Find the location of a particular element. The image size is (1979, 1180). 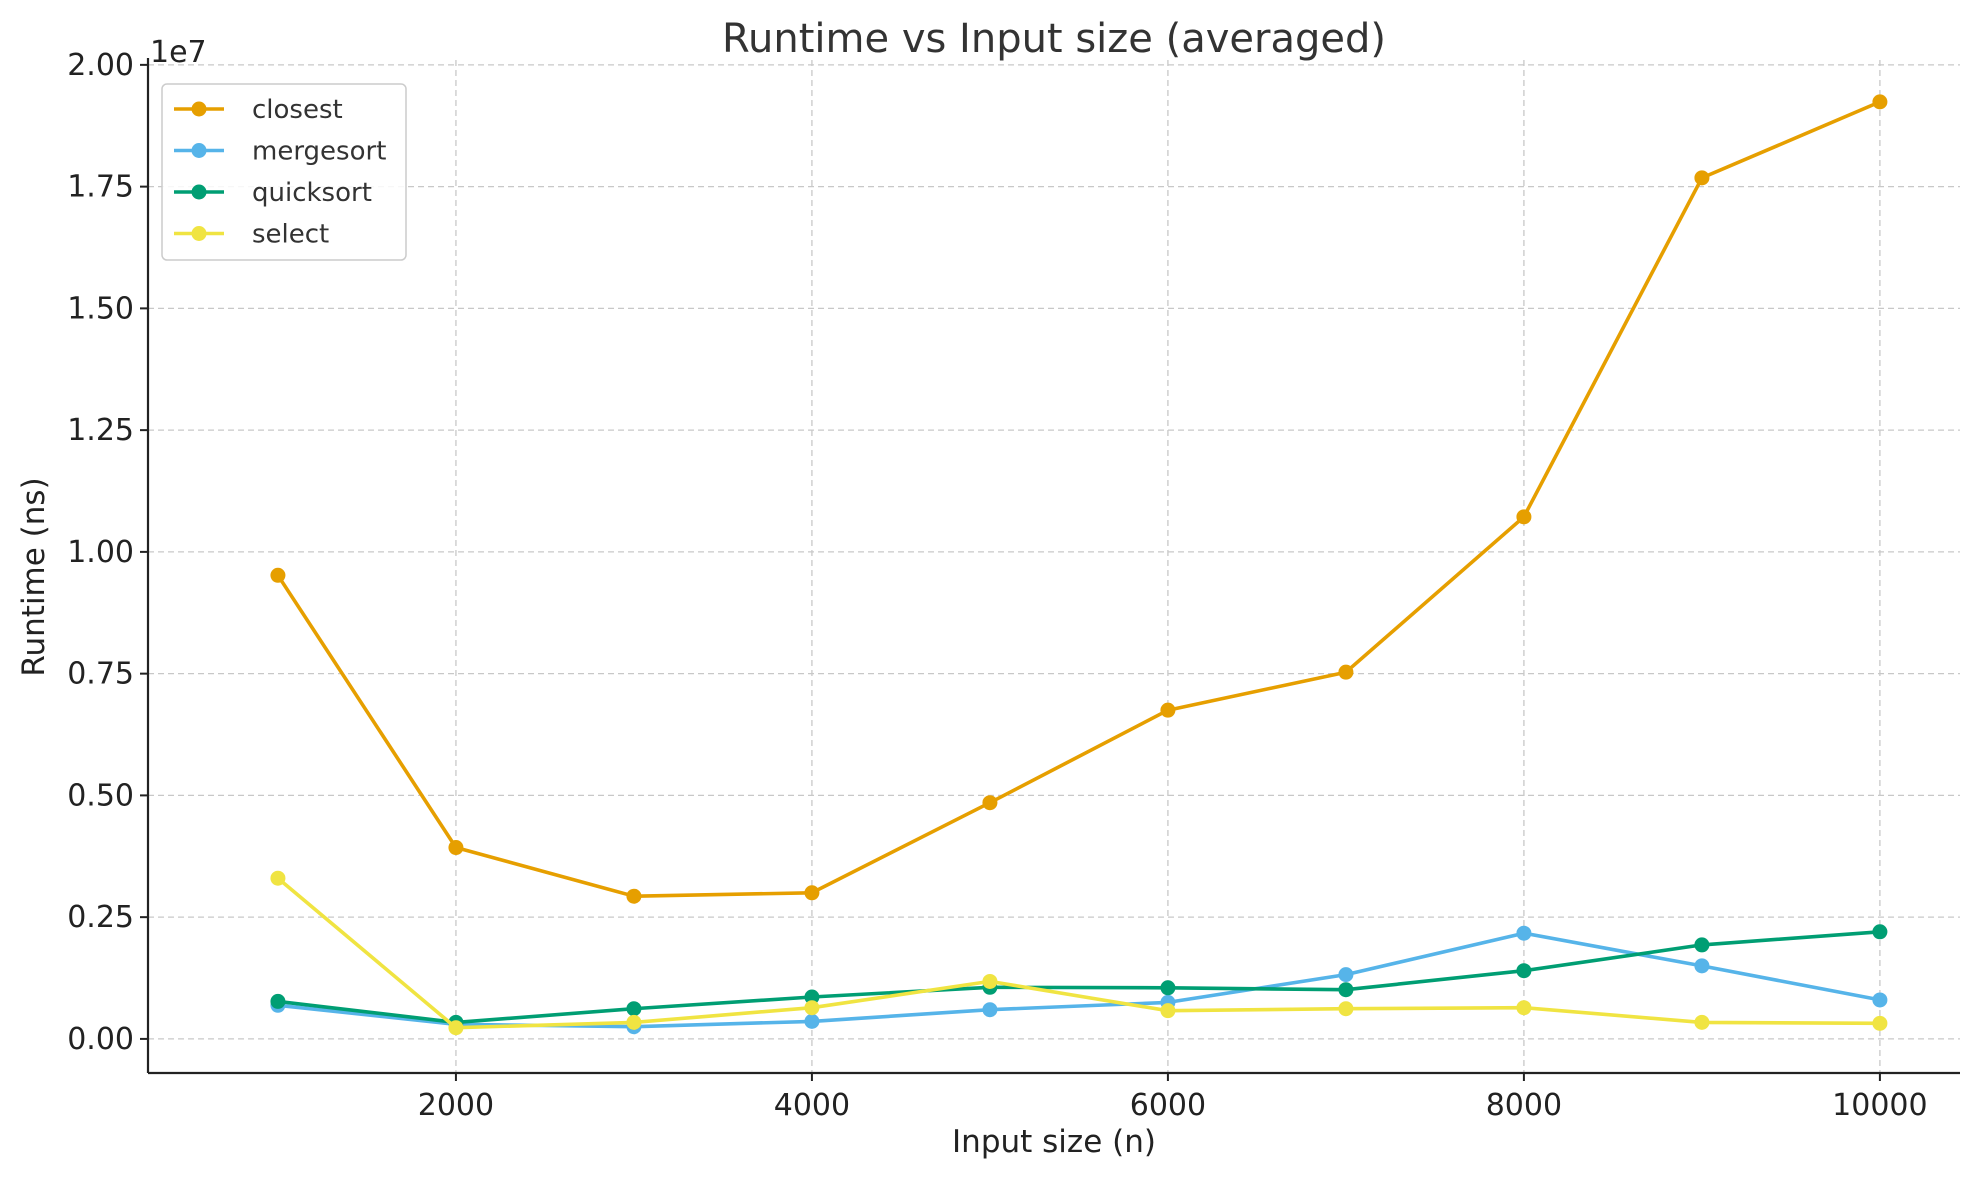

y-tick-label: 1.50 is located at coordinates (100, 308).